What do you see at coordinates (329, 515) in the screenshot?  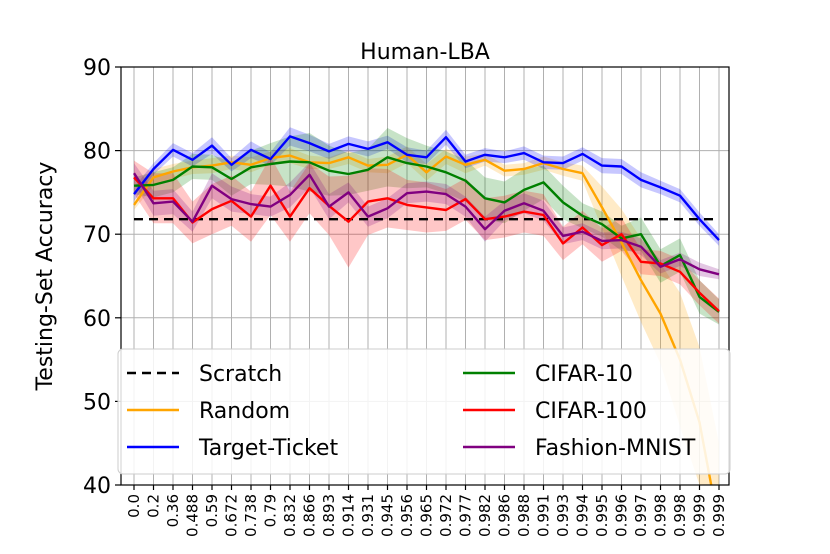 I see `x-tick-label: 0.893` at bounding box center [329, 515].